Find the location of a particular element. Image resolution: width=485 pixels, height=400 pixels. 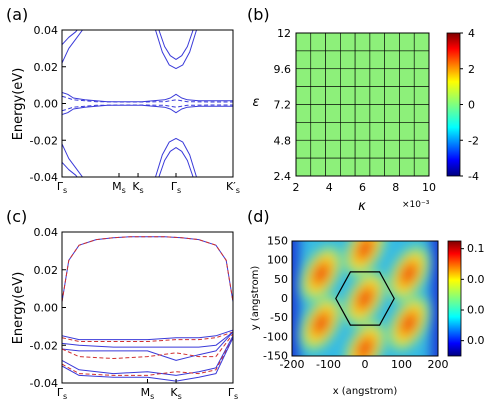

panel-b-y-ticks: 12 9.6 7.2 4.8 2.4 is located at coordinates (283, 105).